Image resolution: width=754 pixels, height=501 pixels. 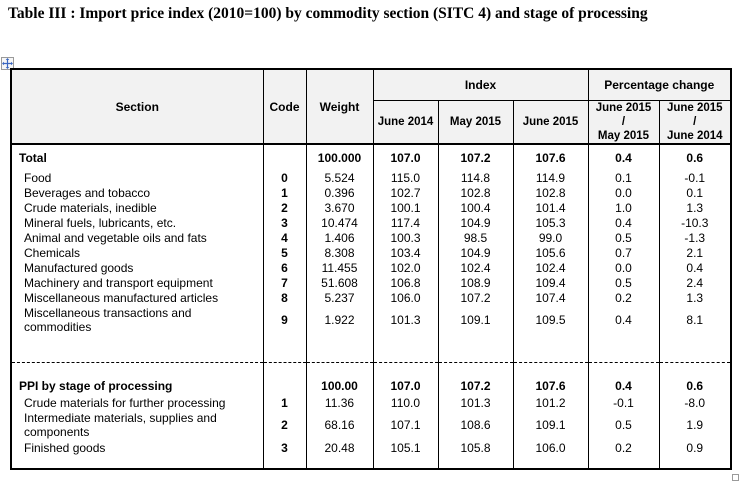 What do you see at coordinates (475, 267) in the screenshot?
I see `index-may2015-cell: 102.4` at bounding box center [475, 267].